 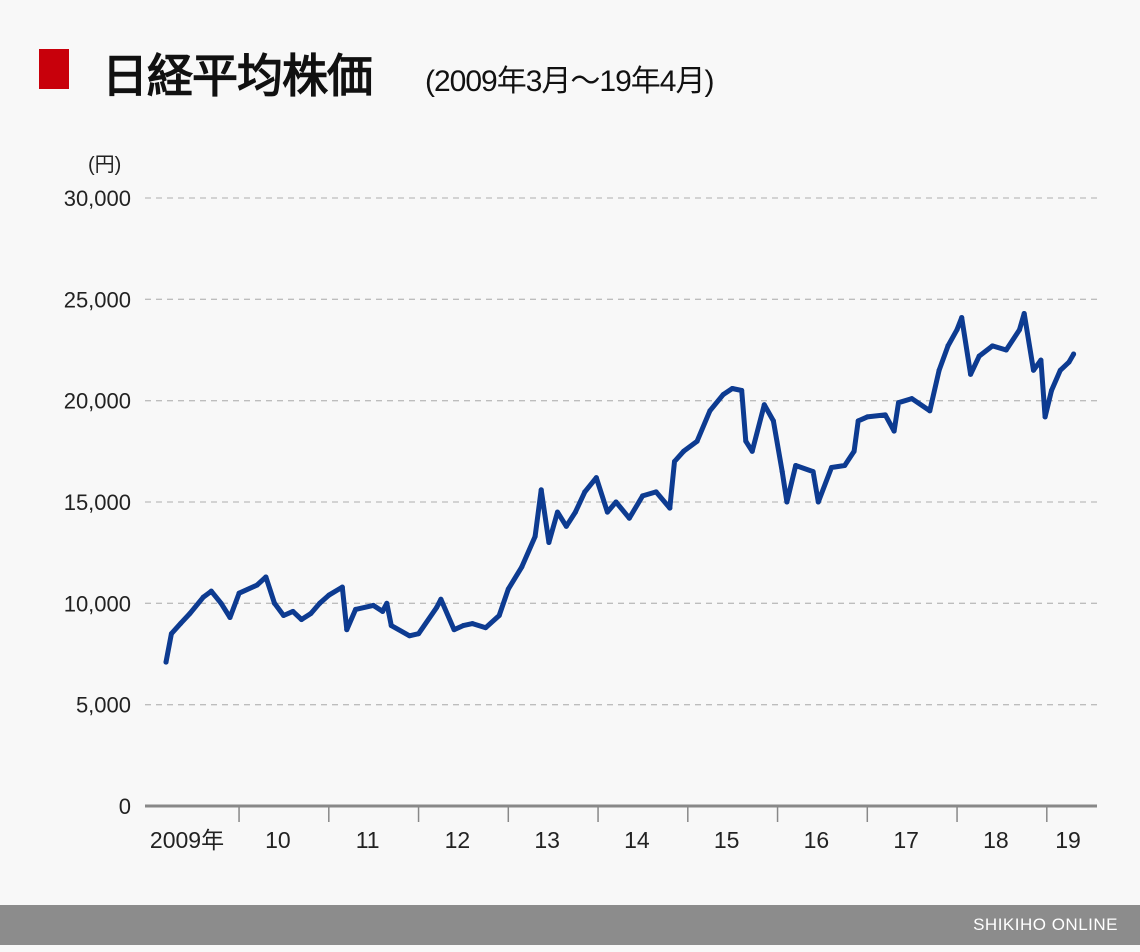 I want to click on x-tick-label: 10, so click(x=278, y=840).